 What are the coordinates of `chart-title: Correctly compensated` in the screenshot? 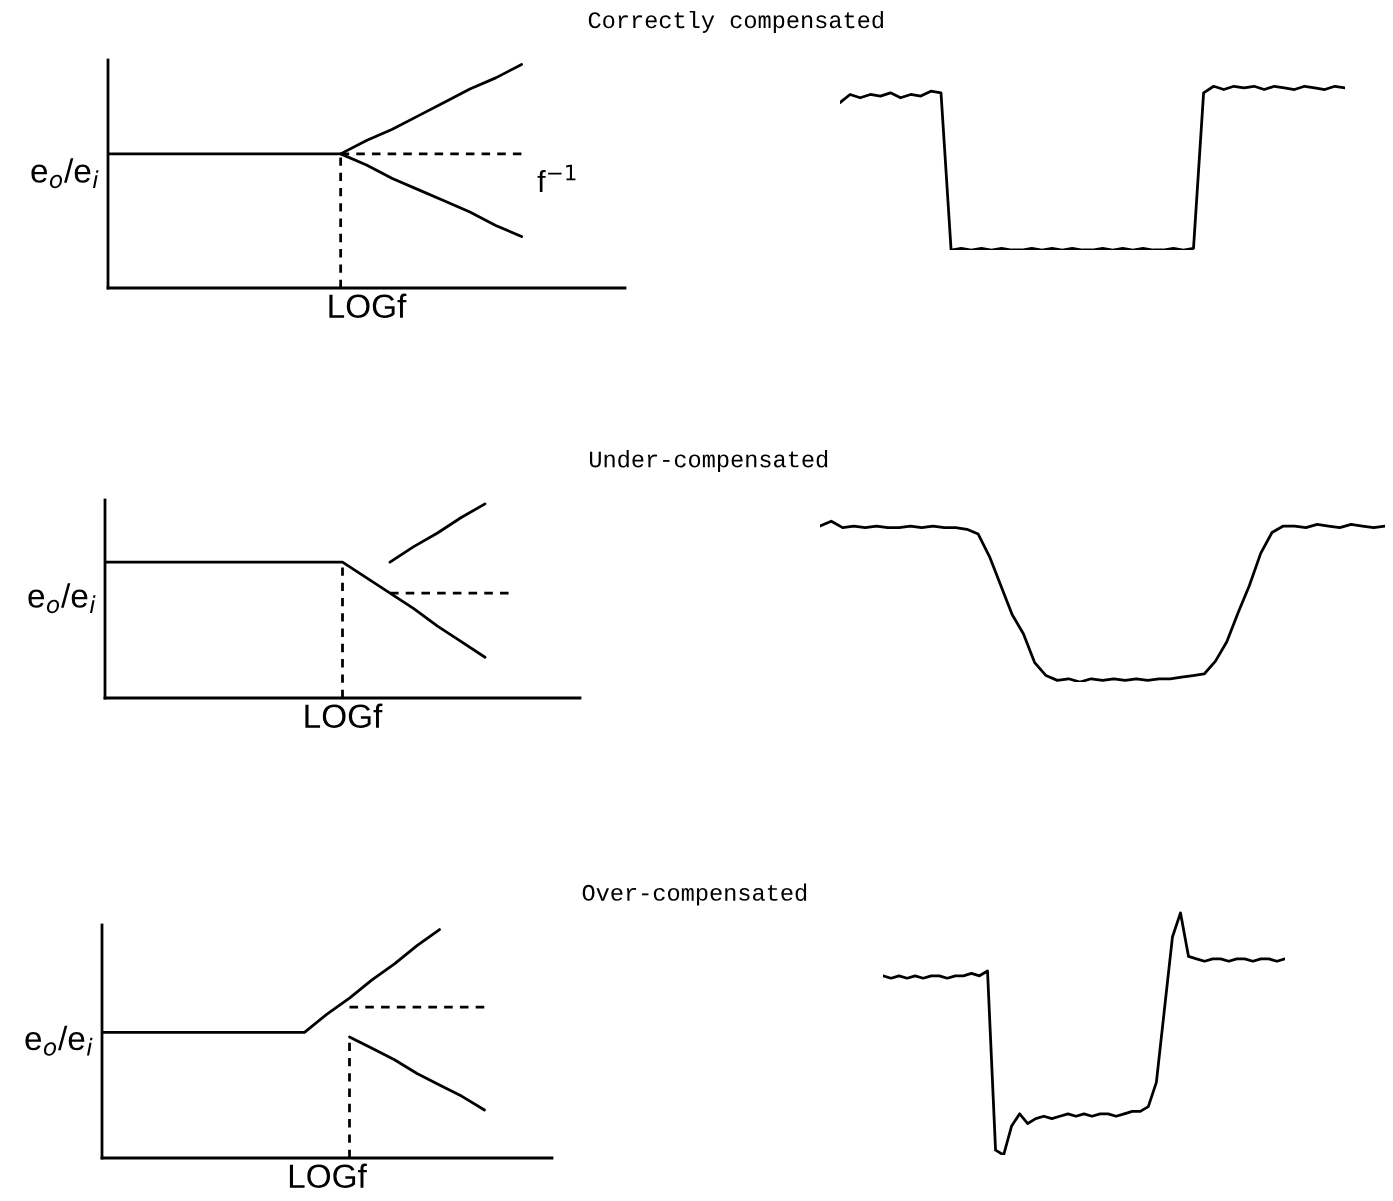 It's located at (735, 21).